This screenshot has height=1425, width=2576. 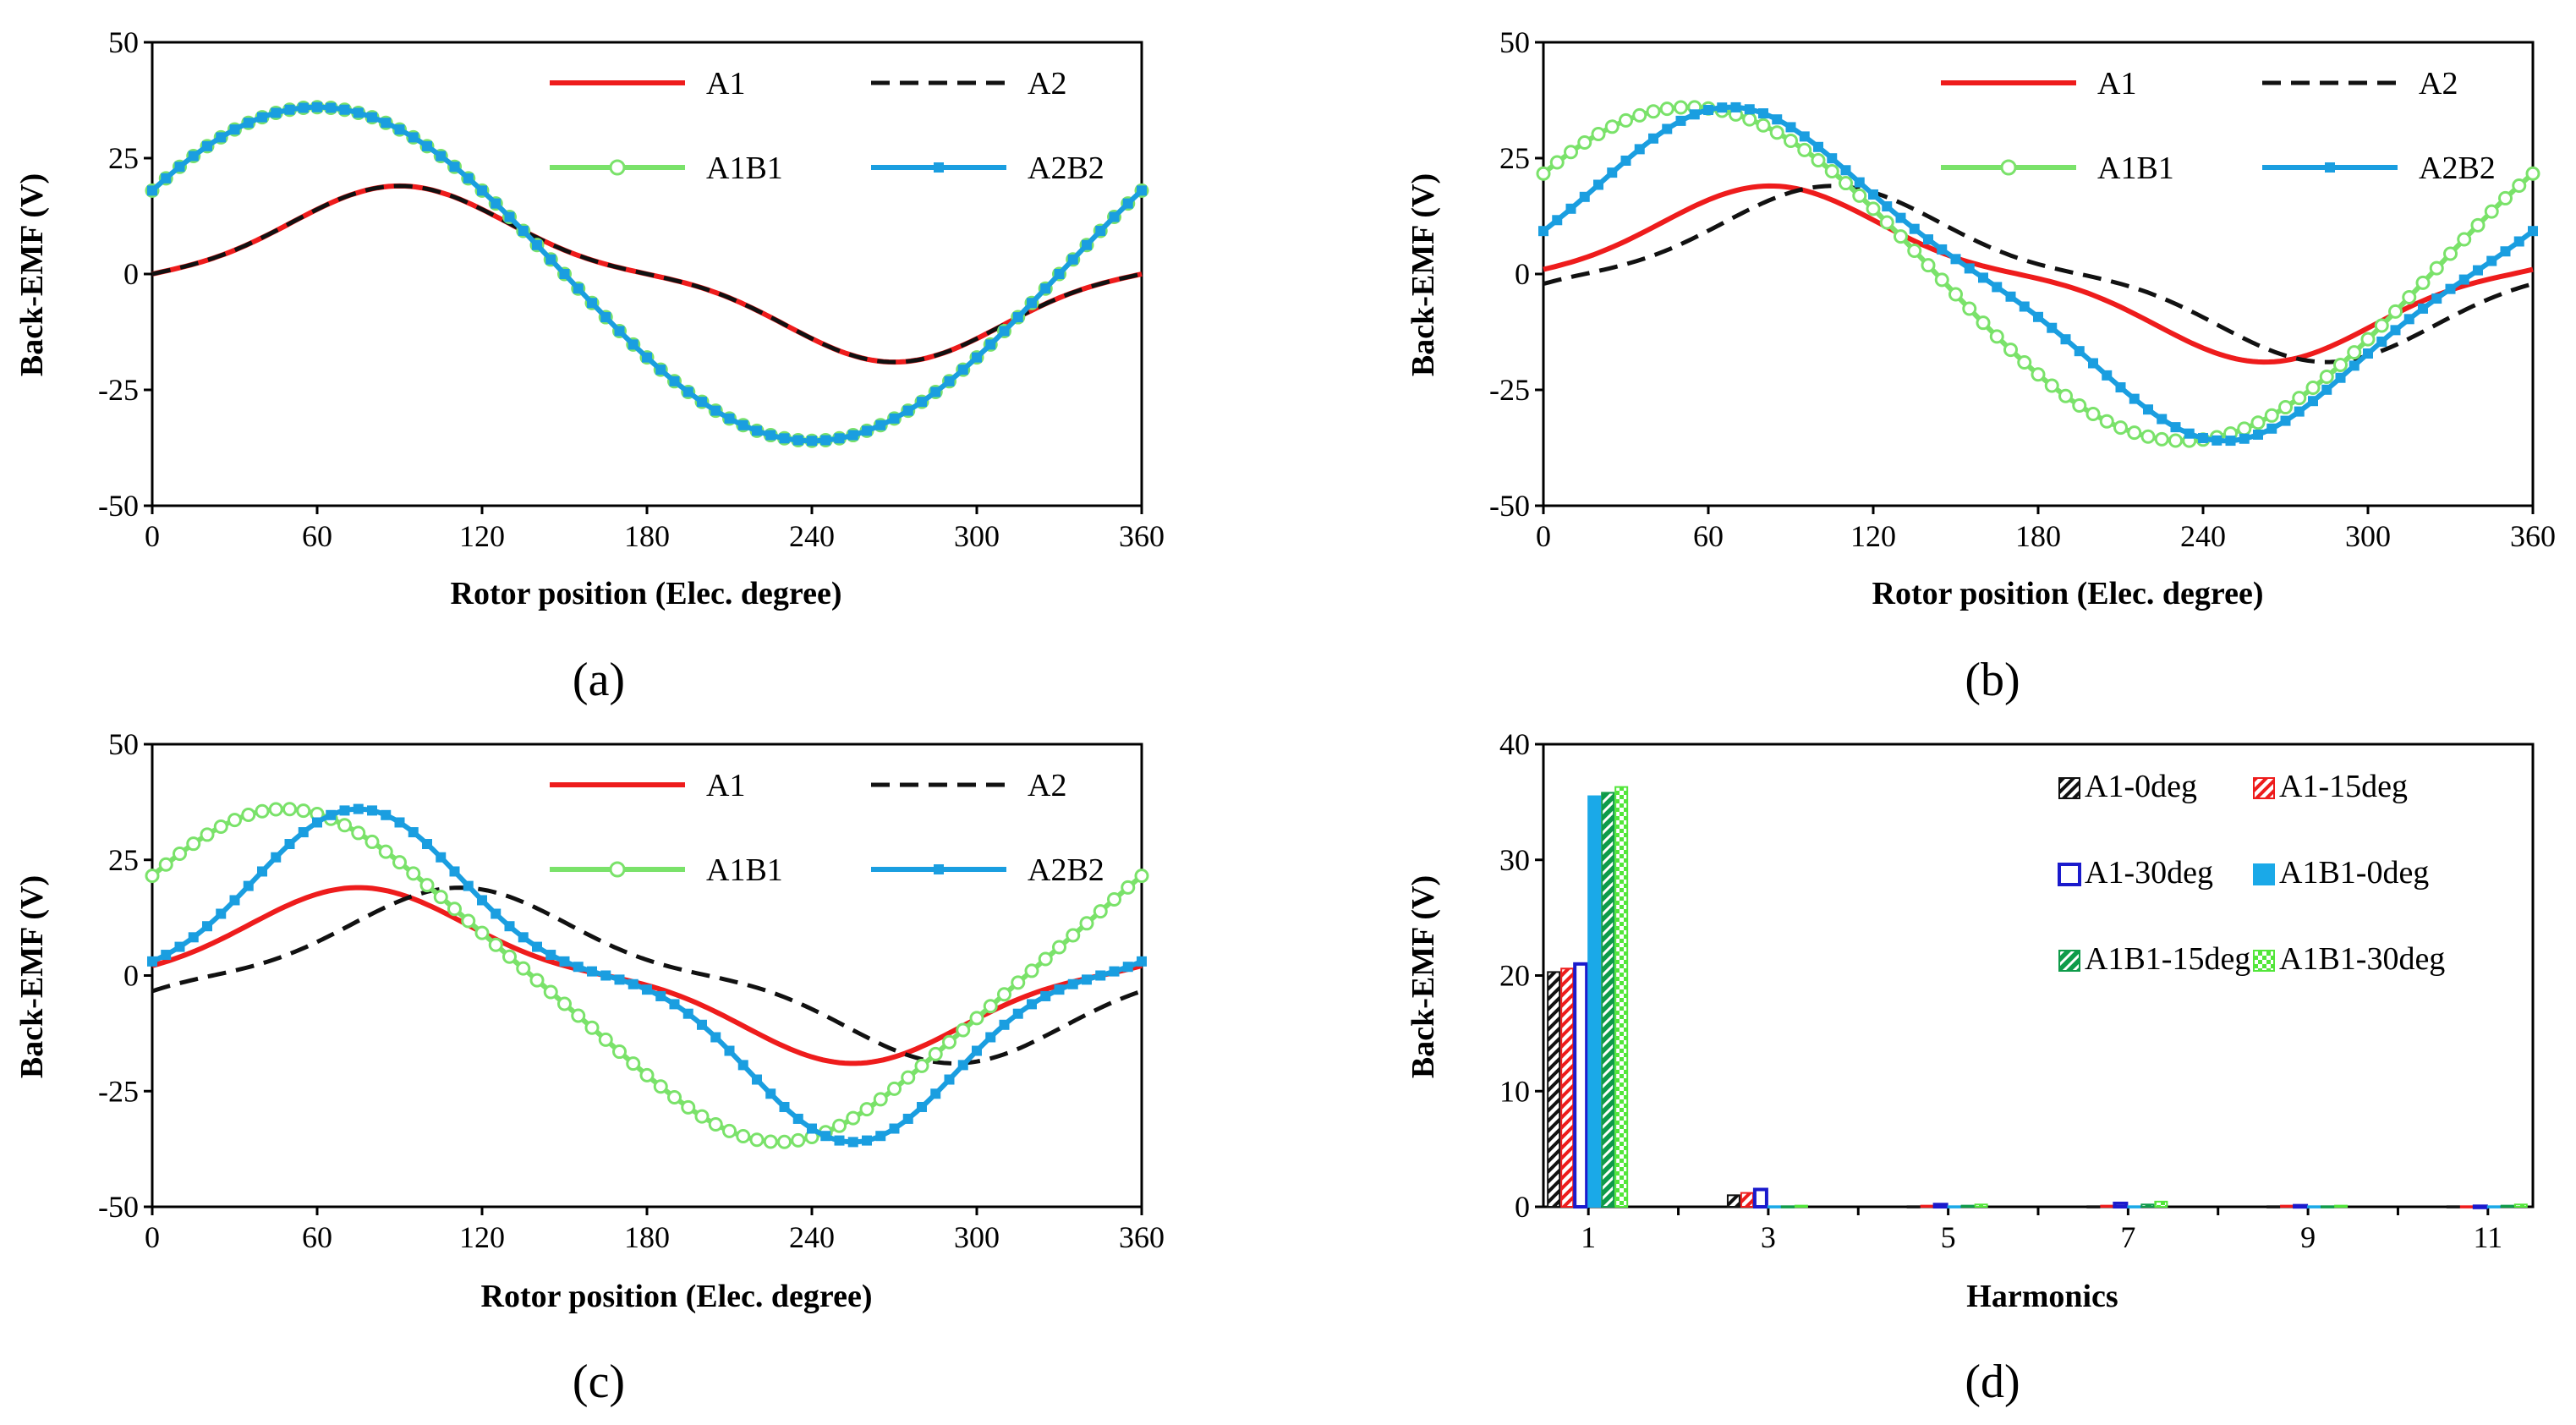 What do you see at coordinates (2457, 168) in the screenshot?
I see `legend-label: A2B2` at bounding box center [2457, 168].